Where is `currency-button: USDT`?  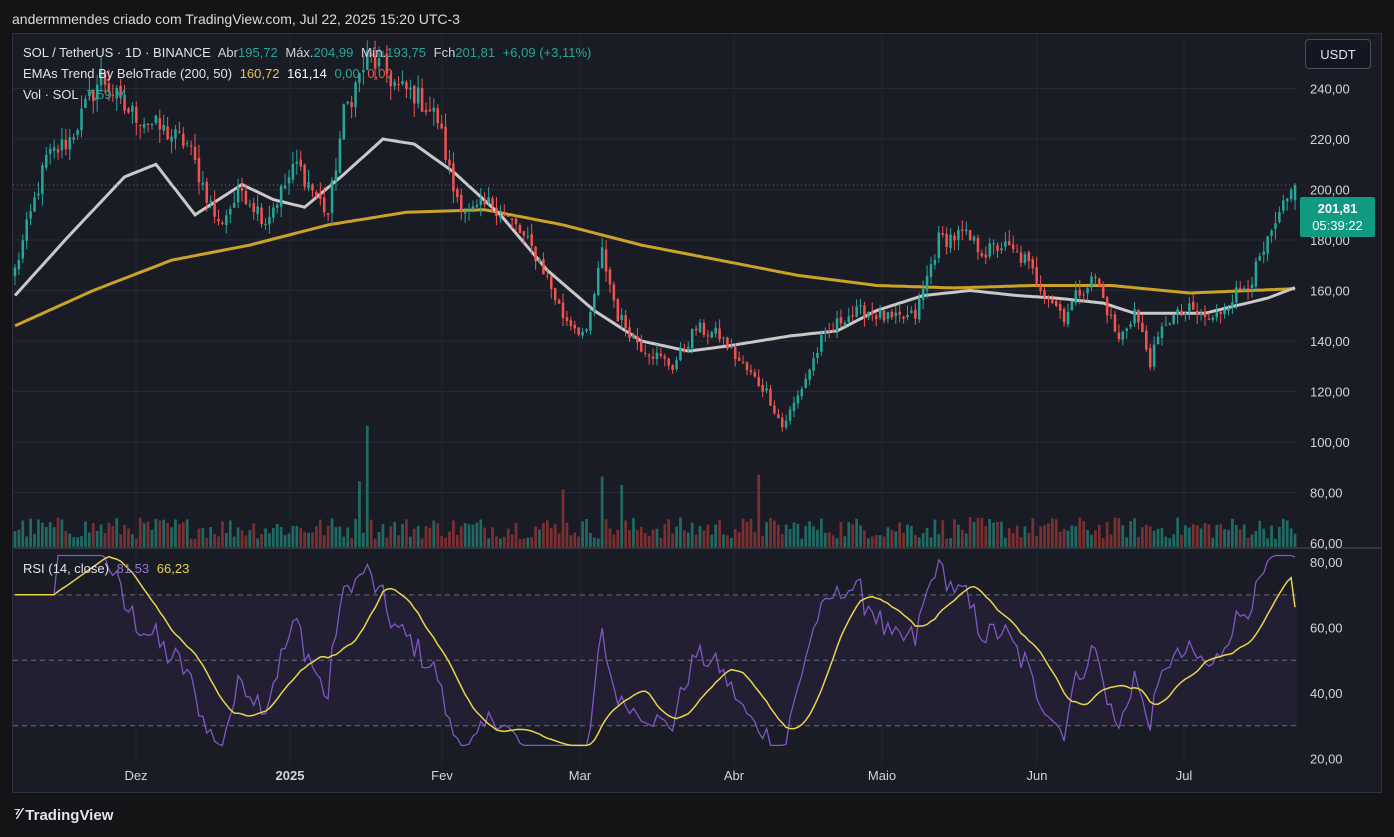
currency-button: USDT is located at coordinates (1338, 54).